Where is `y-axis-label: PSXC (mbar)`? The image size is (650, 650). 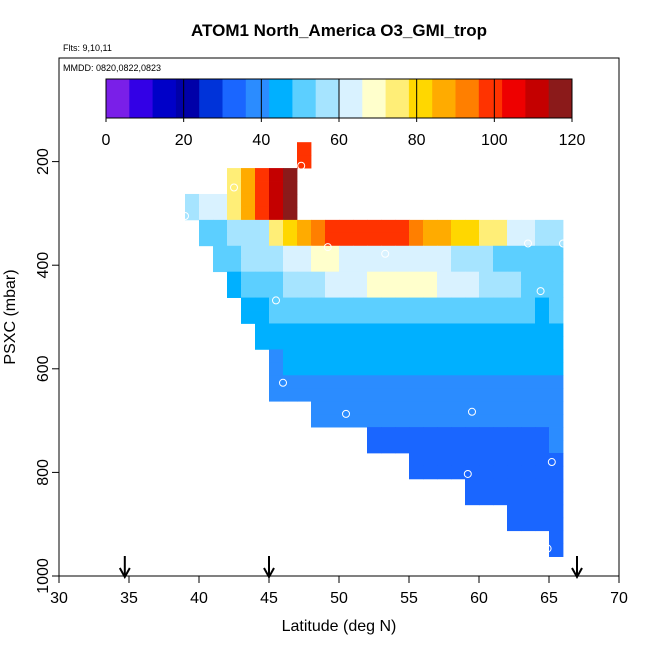 y-axis-label: PSXC (mbar) is located at coordinates (10, 316).